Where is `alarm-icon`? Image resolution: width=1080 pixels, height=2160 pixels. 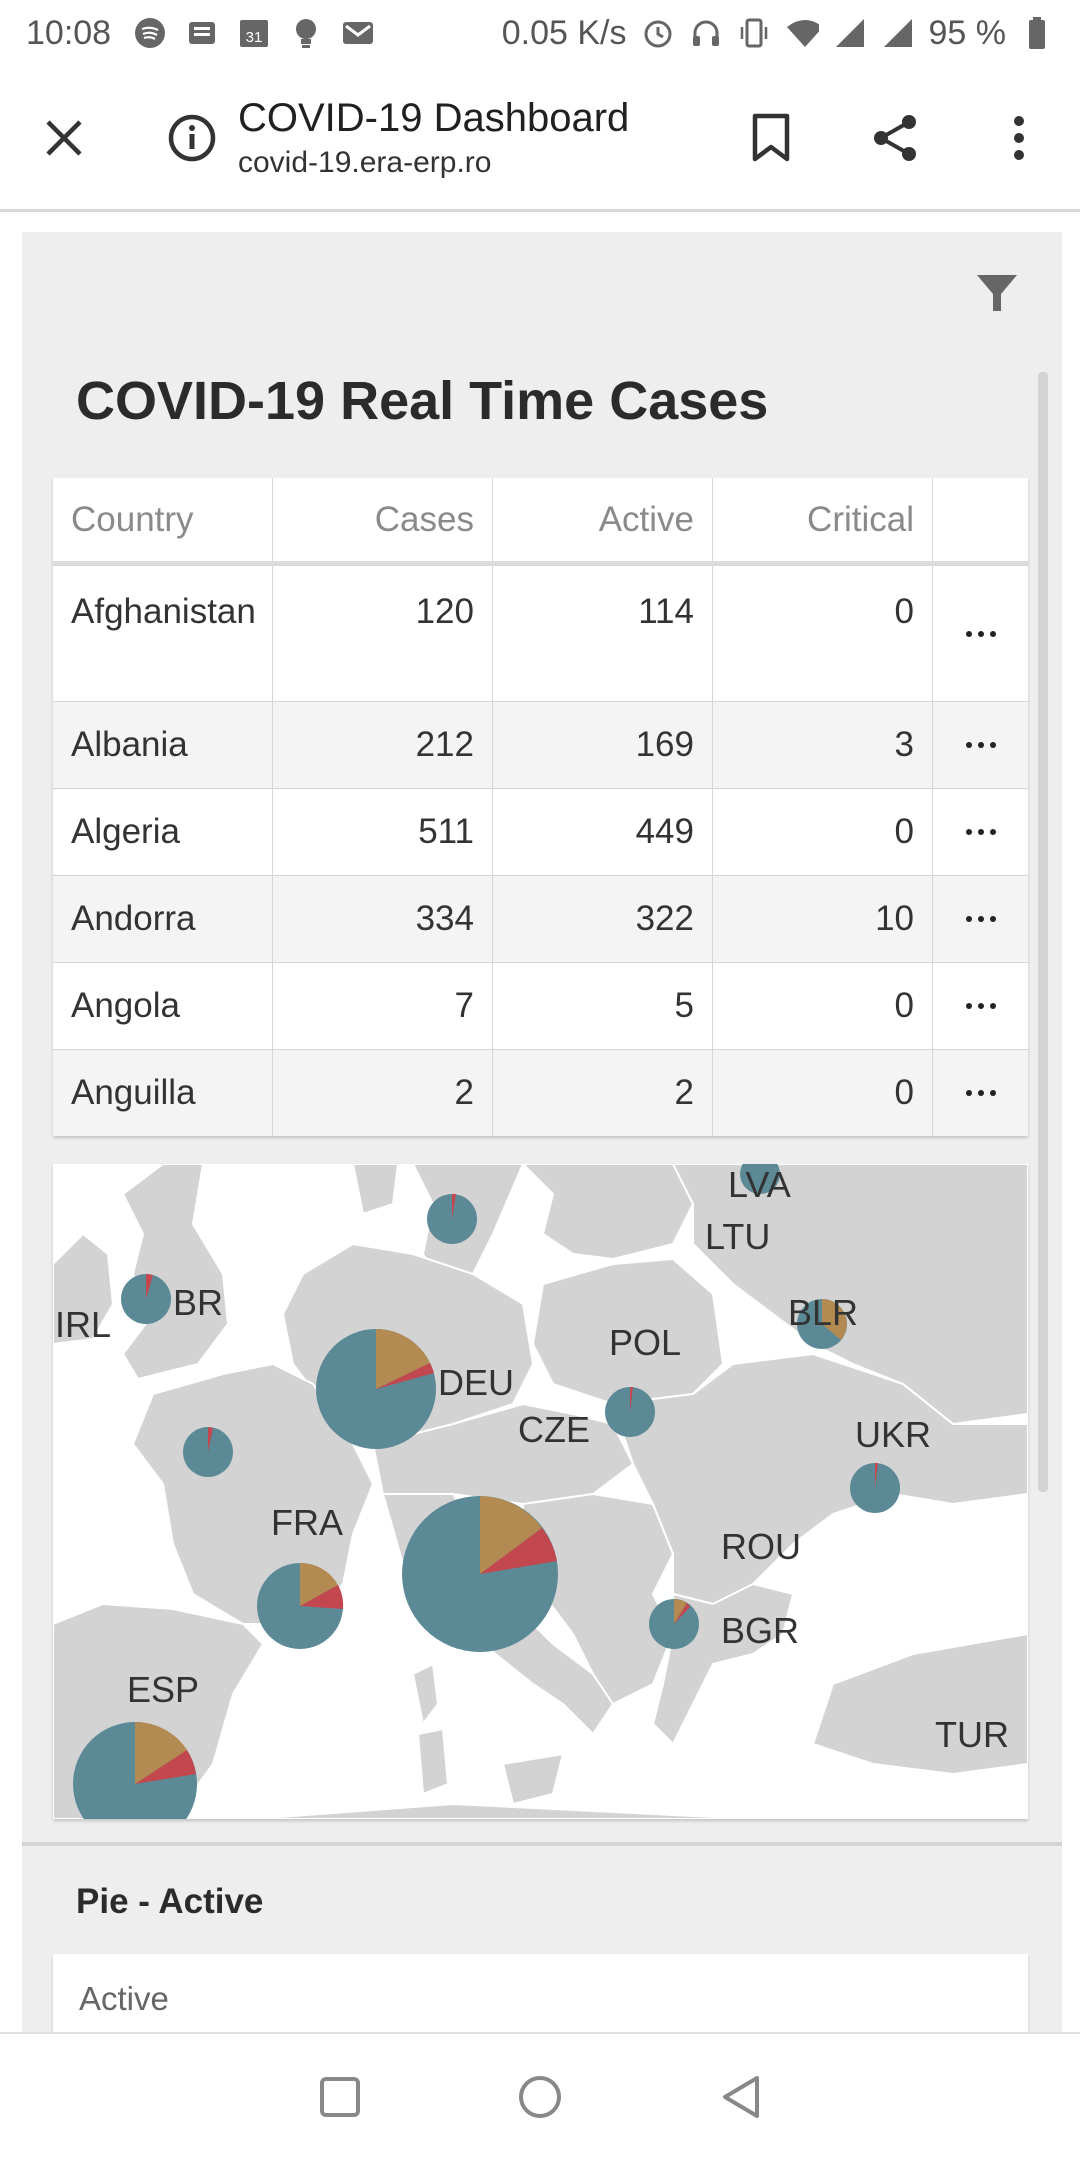
alarm-icon is located at coordinates (658, 33).